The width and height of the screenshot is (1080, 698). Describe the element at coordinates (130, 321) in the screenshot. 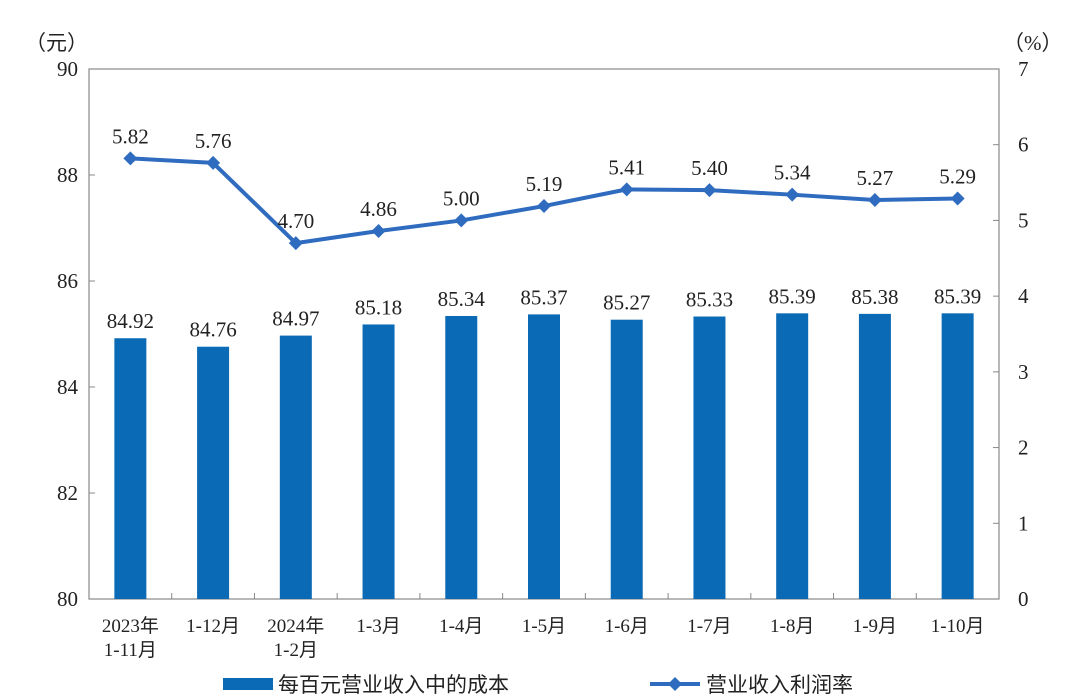

I see `bar-value-label: 84.92` at that location.